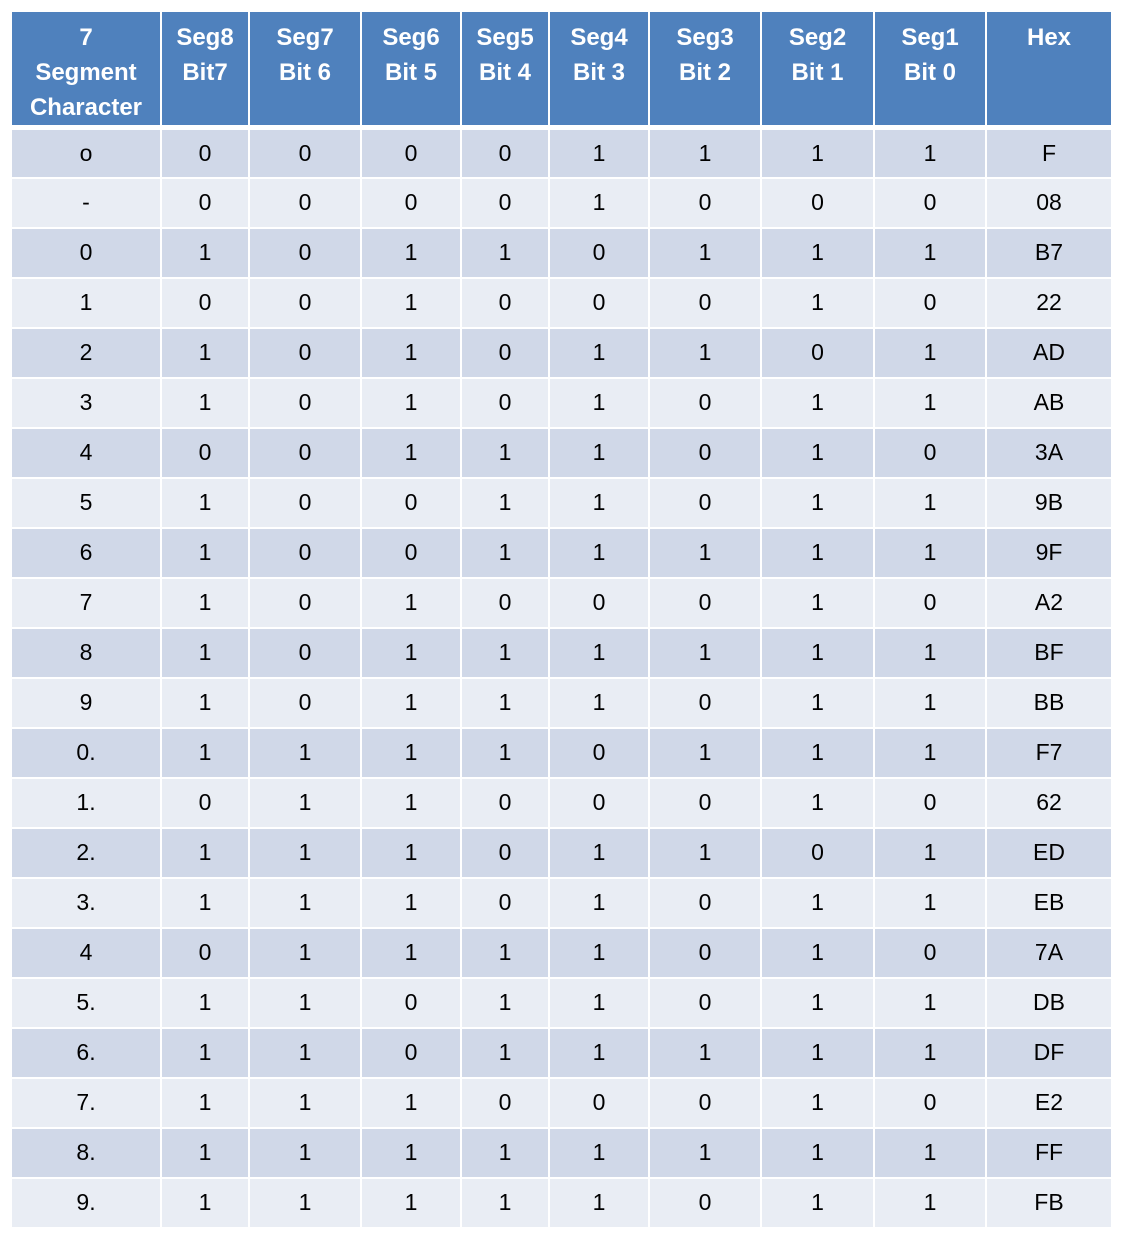 The width and height of the screenshot is (1124, 1244). I want to click on table-row: 0 1 0 1 1 0 1 1 1 B7, so click(561, 252).